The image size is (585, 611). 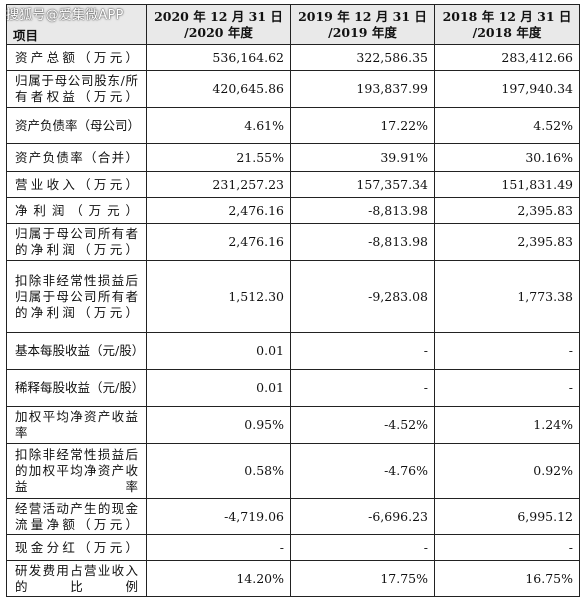 What do you see at coordinates (218, 157) in the screenshot?
I see `value-2020: 21.55%` at bounding box center [218, 157].